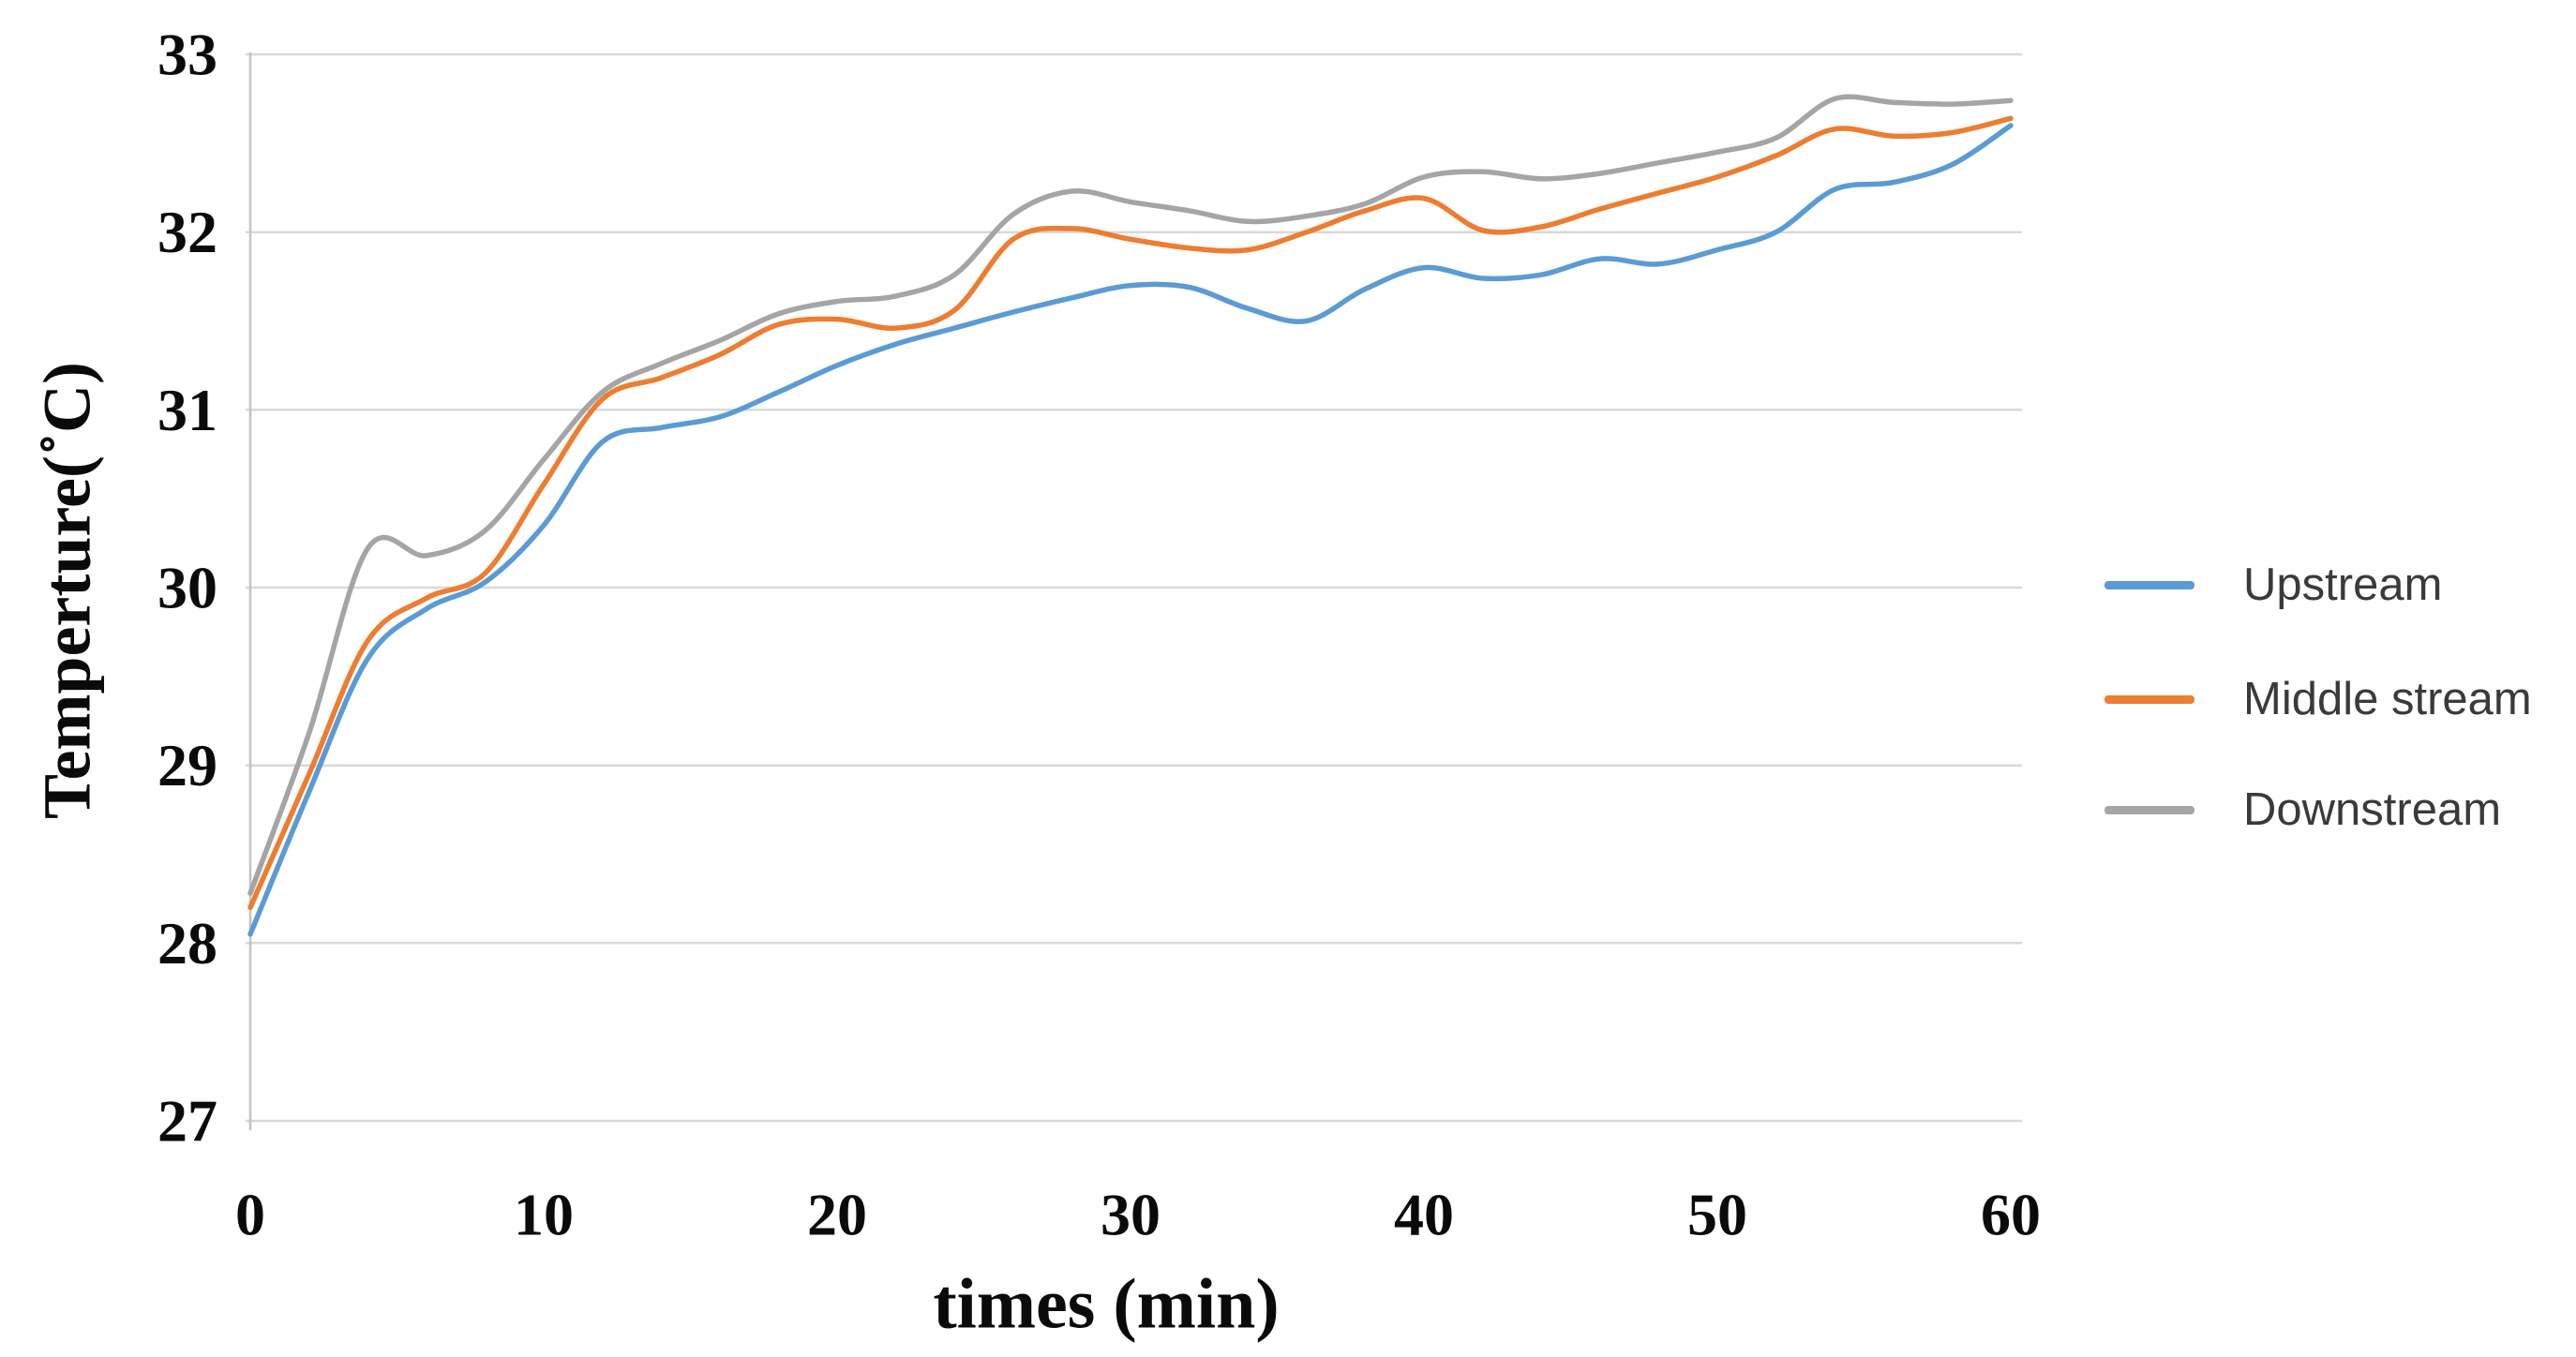 The height and width of the screenshot is (1357, 2576). Describe the element at coordinates (187, 410) in the screenshot. I see `y-tick-label-31: 31` at that location.